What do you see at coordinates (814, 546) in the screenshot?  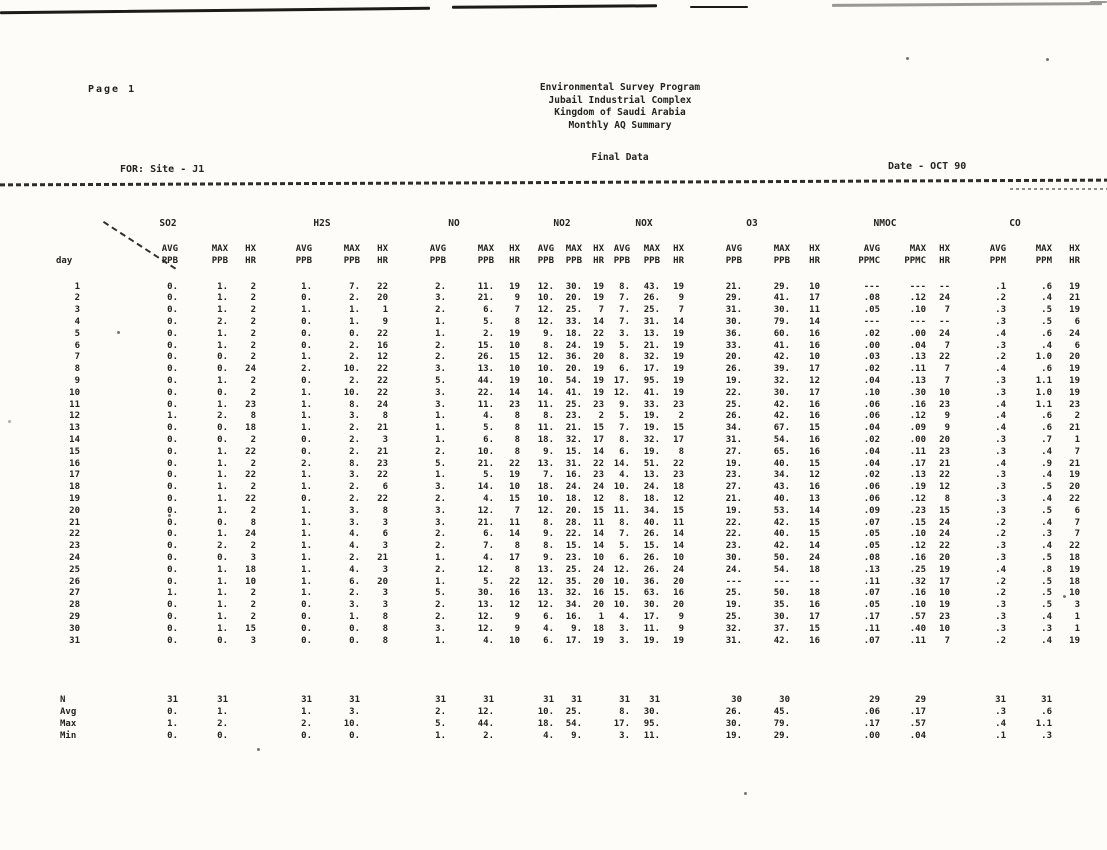 I see `value-cell: 14` at bounding box center [814, 546].